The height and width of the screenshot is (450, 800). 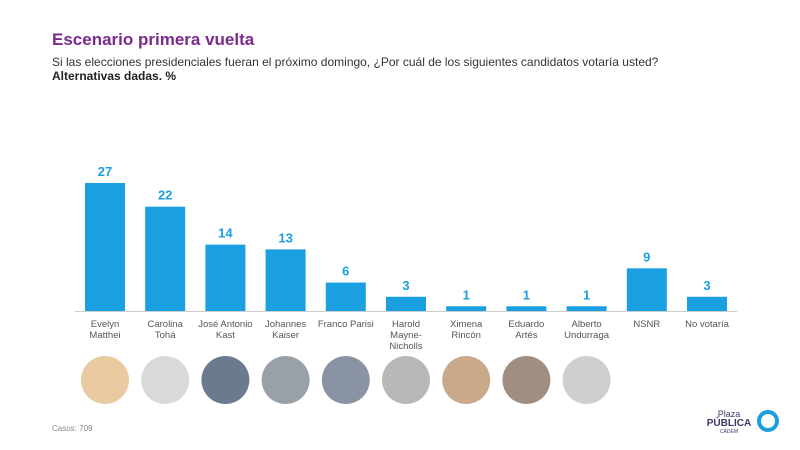 What do you see at coordinates (707, 324) in the screenshot?
I see `x-tick-label: No votaría` at bounding box center [707, 324].